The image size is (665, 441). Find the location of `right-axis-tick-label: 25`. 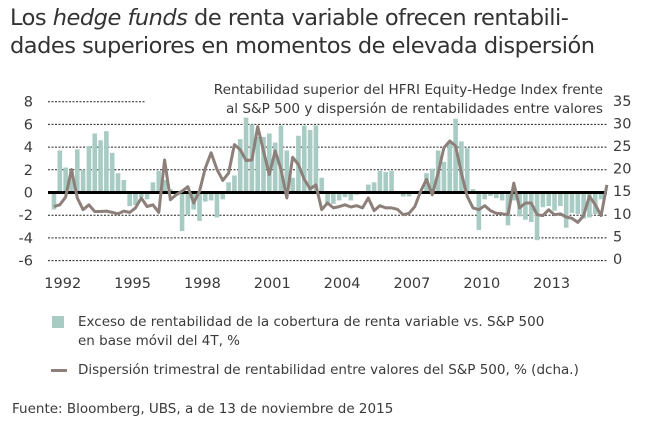

right-axis-tick-label: 25 is located at coordinates (622, 147).